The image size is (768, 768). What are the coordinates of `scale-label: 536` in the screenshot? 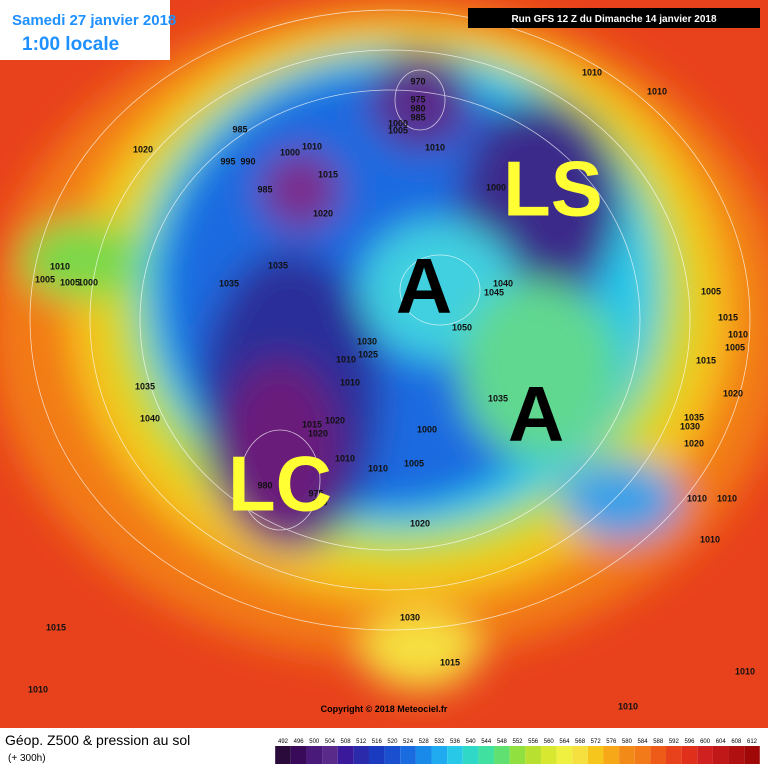 It's located at (455, 742).